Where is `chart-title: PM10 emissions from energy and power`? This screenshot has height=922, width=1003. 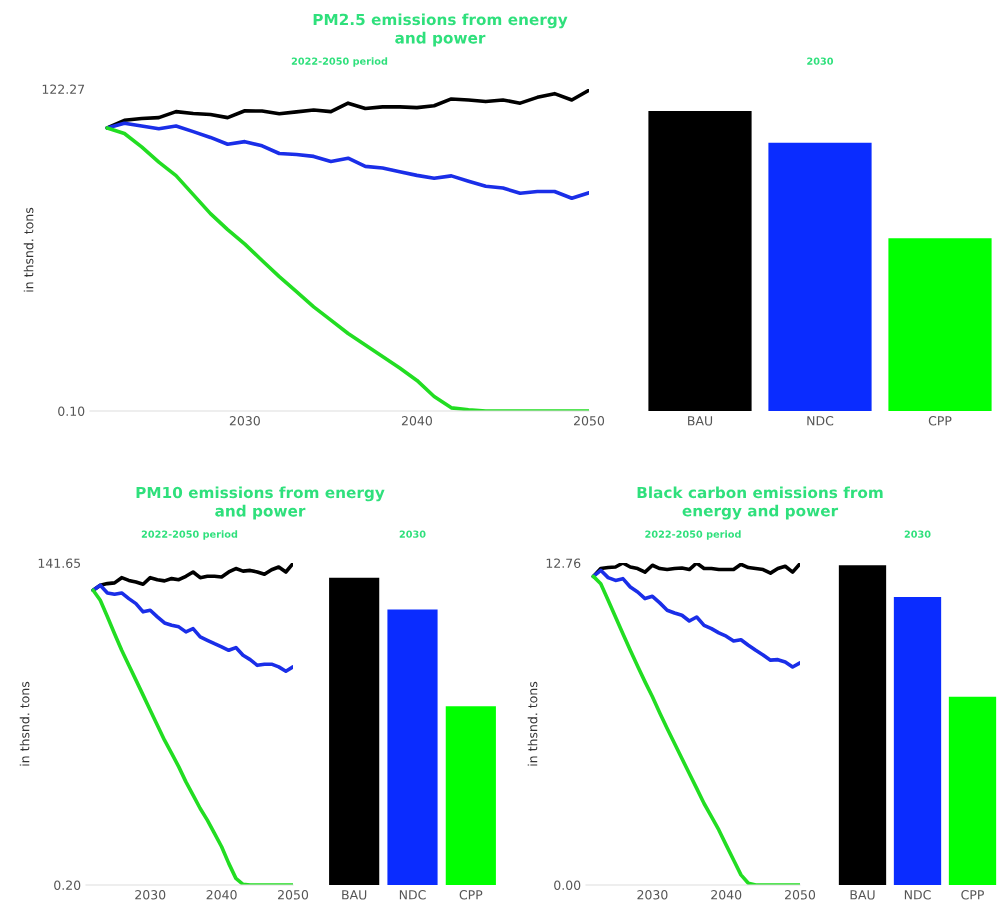
chart-title: PM10 emissions from energy and power is located at coordinates (260, 503).